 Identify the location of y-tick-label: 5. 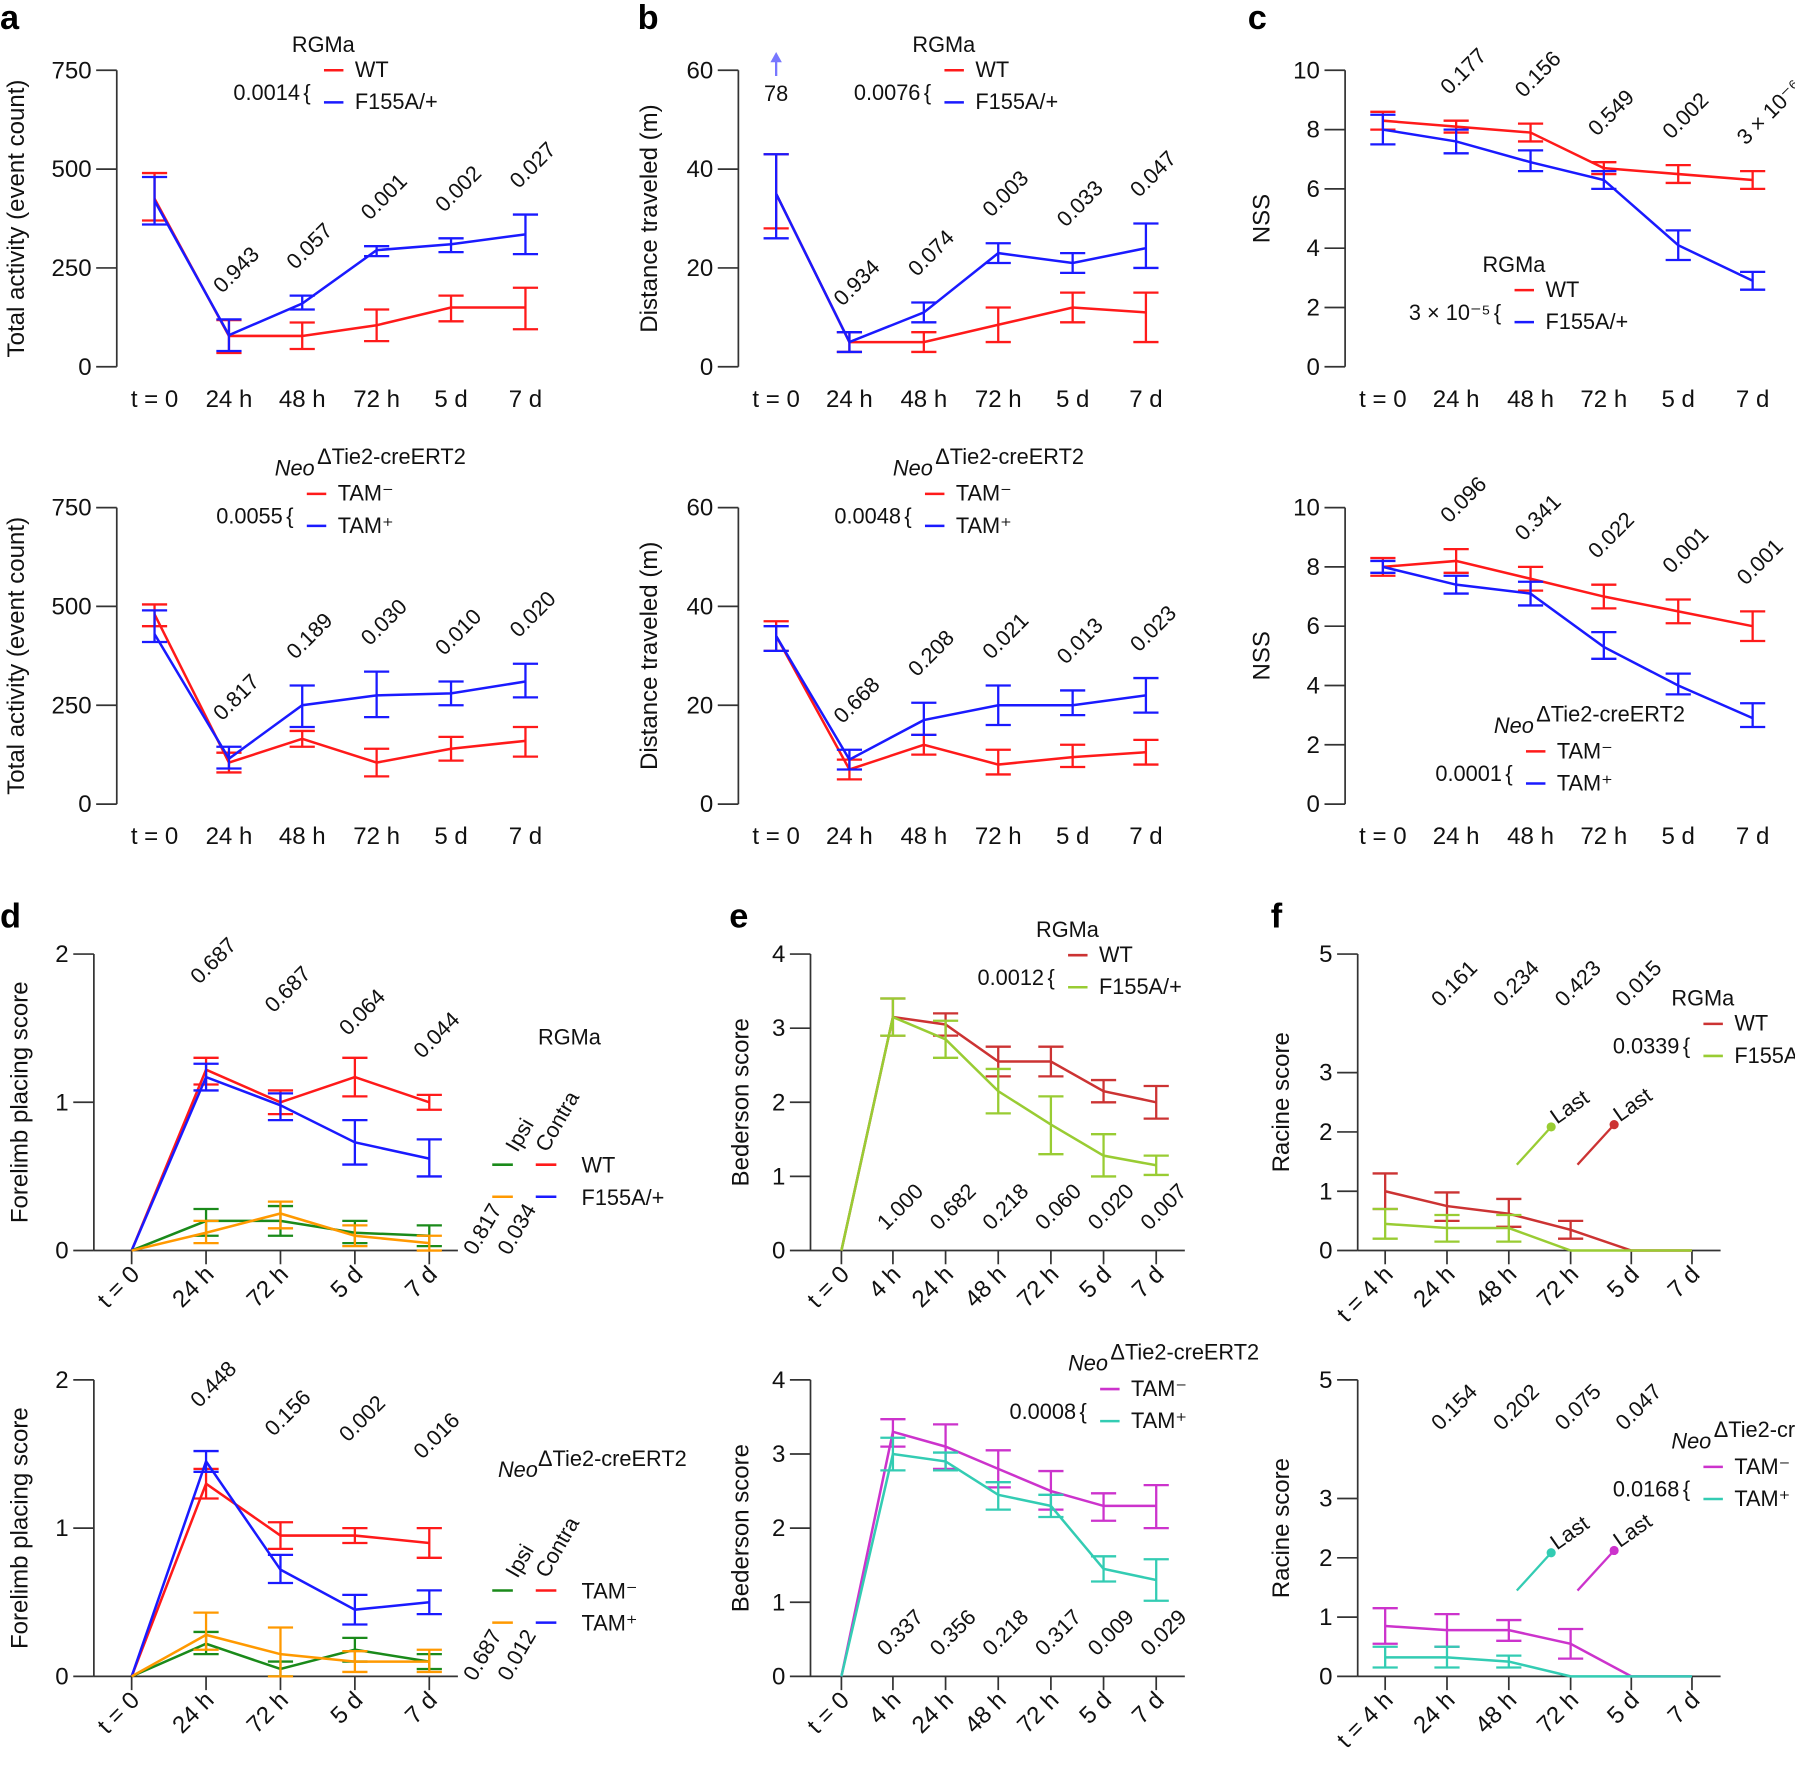
(1325, 954).